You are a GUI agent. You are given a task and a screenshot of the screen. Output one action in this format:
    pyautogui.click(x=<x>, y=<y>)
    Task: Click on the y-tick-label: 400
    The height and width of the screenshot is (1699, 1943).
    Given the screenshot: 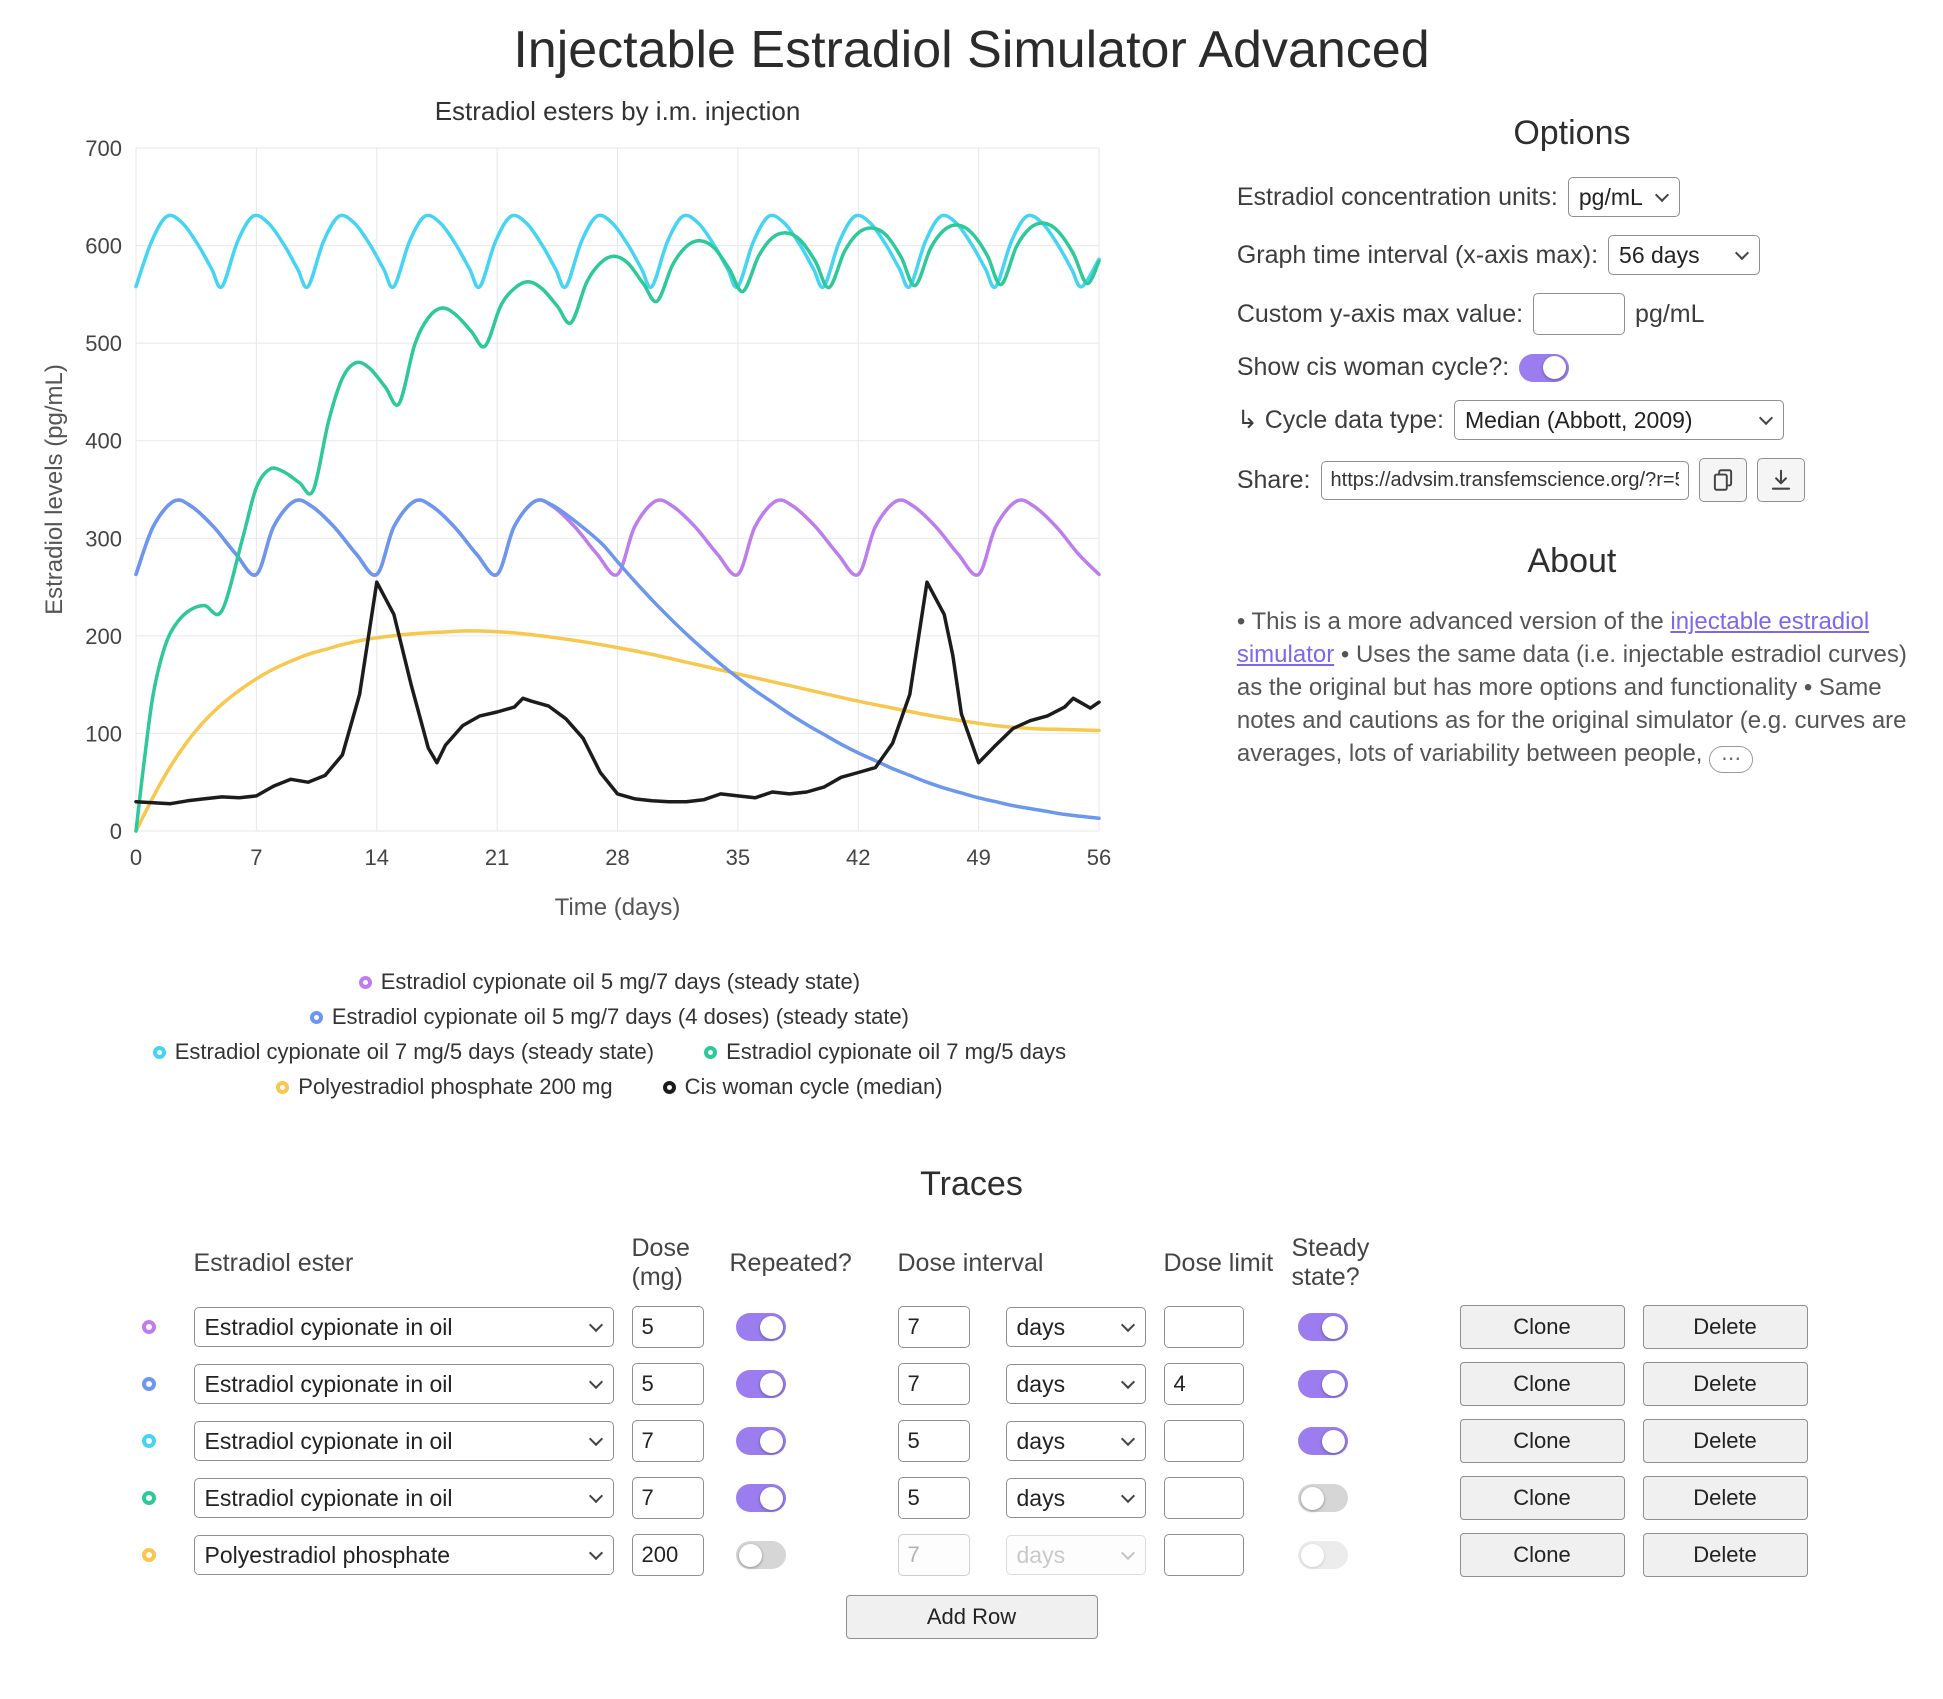 What is the action you would take?
    pyautogui.click(x=103, y=441)
    